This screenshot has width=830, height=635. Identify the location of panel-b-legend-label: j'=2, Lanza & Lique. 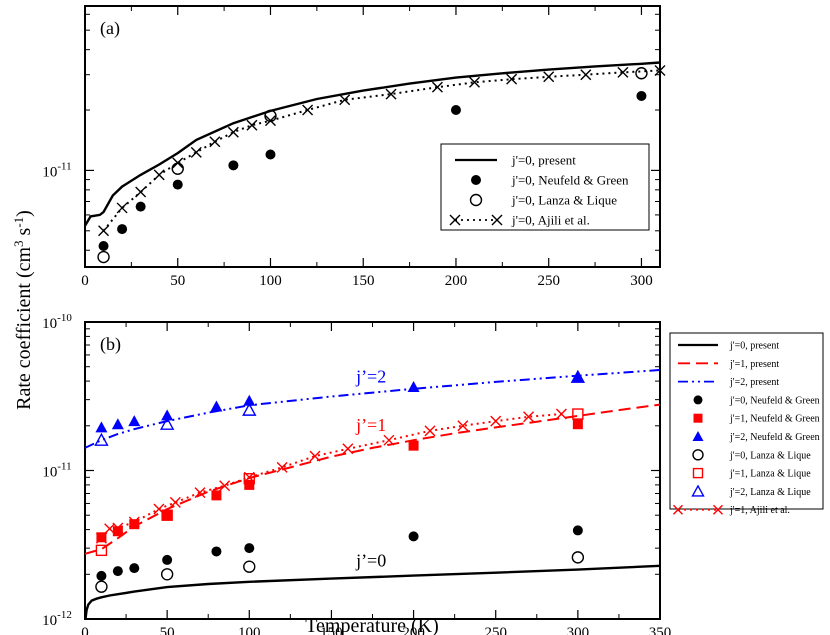
(770, 492).